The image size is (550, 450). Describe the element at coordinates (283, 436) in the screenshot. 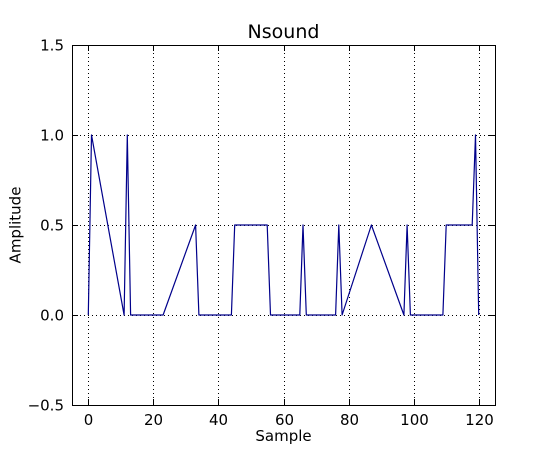

I see `x-axis-label: Sample` at that location.